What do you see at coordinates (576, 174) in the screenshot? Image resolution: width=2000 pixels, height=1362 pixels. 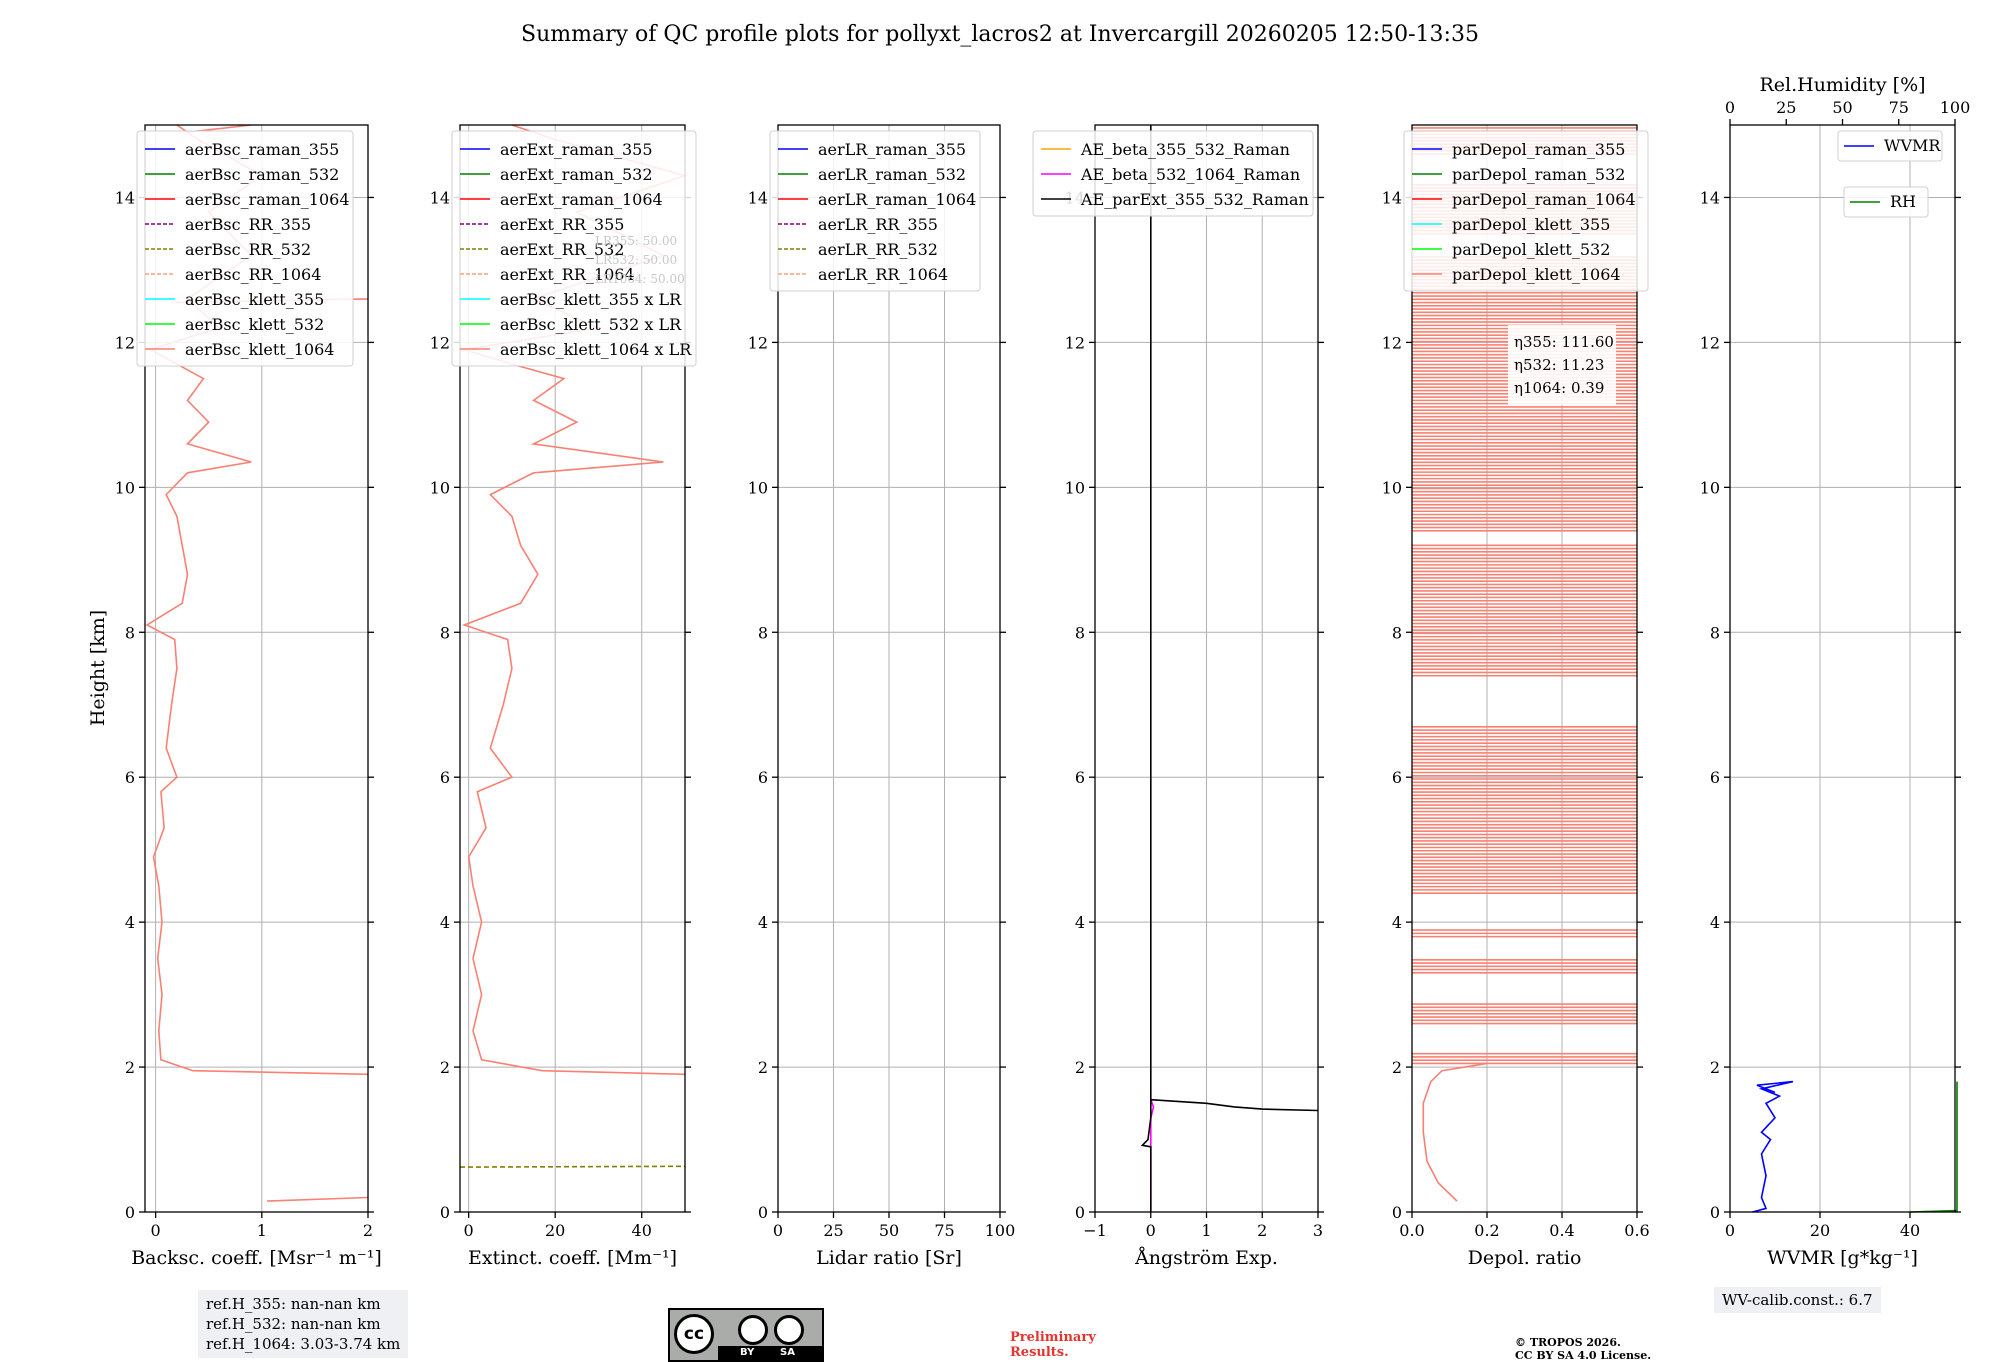 I see `legend-entry: aerExt_raman_532` at bounding box center [576, 174].